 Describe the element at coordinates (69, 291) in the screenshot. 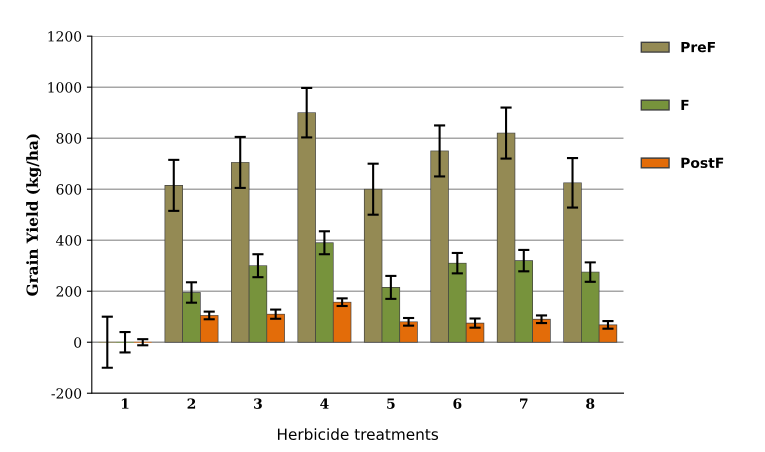

I see `y-tick-label: 200` at that location.